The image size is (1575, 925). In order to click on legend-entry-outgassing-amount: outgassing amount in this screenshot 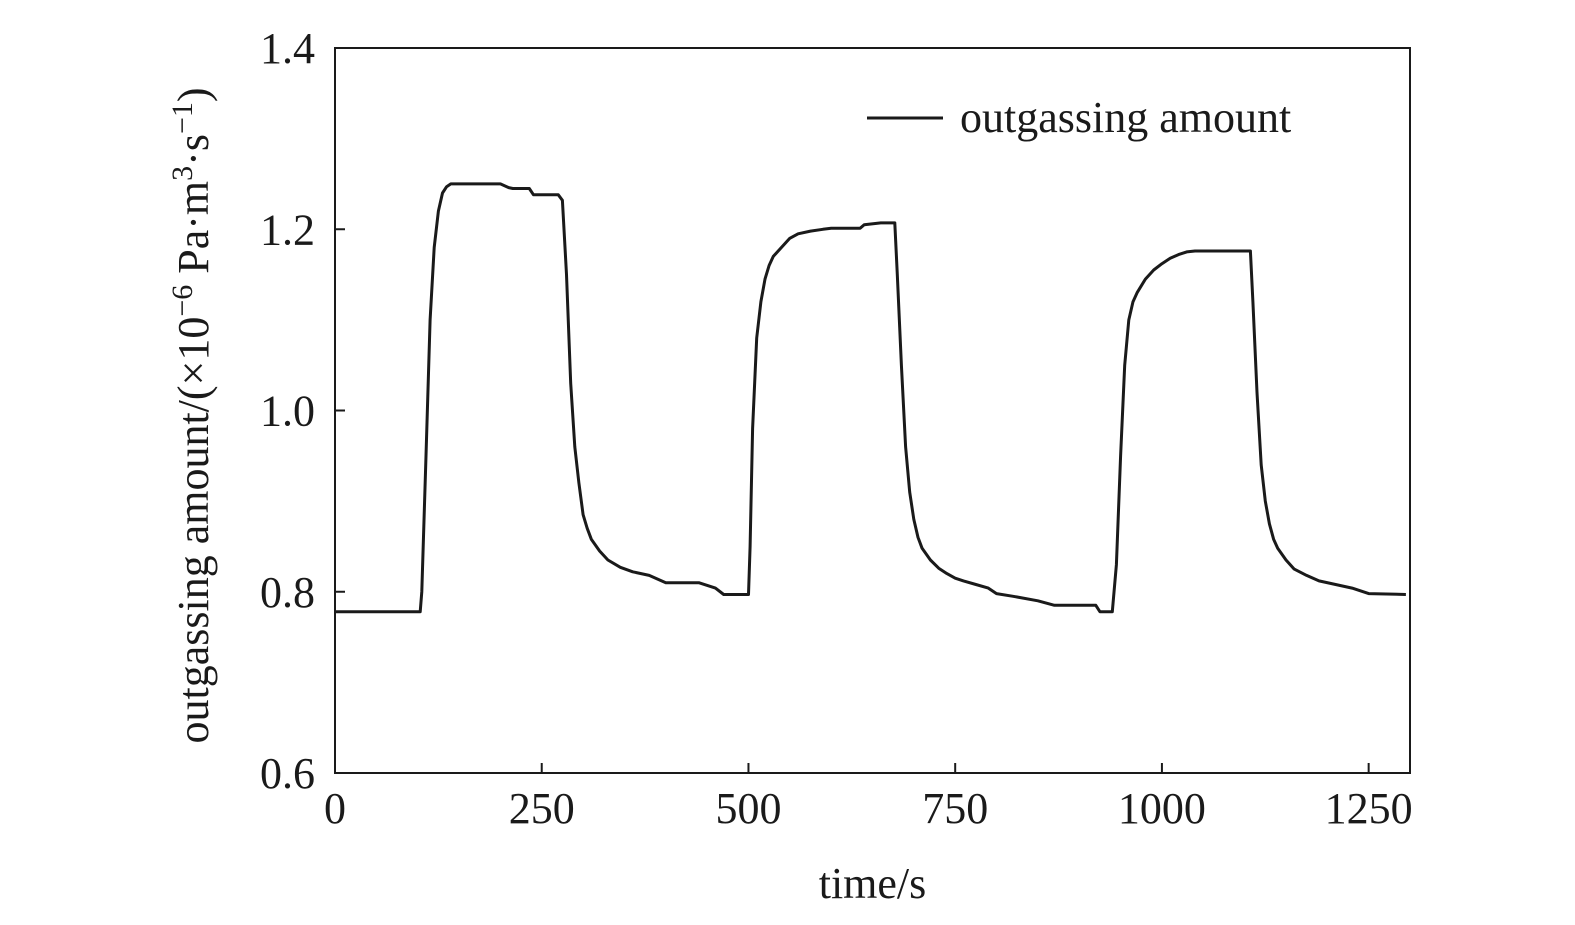, I will do `click(1125, 117)`.